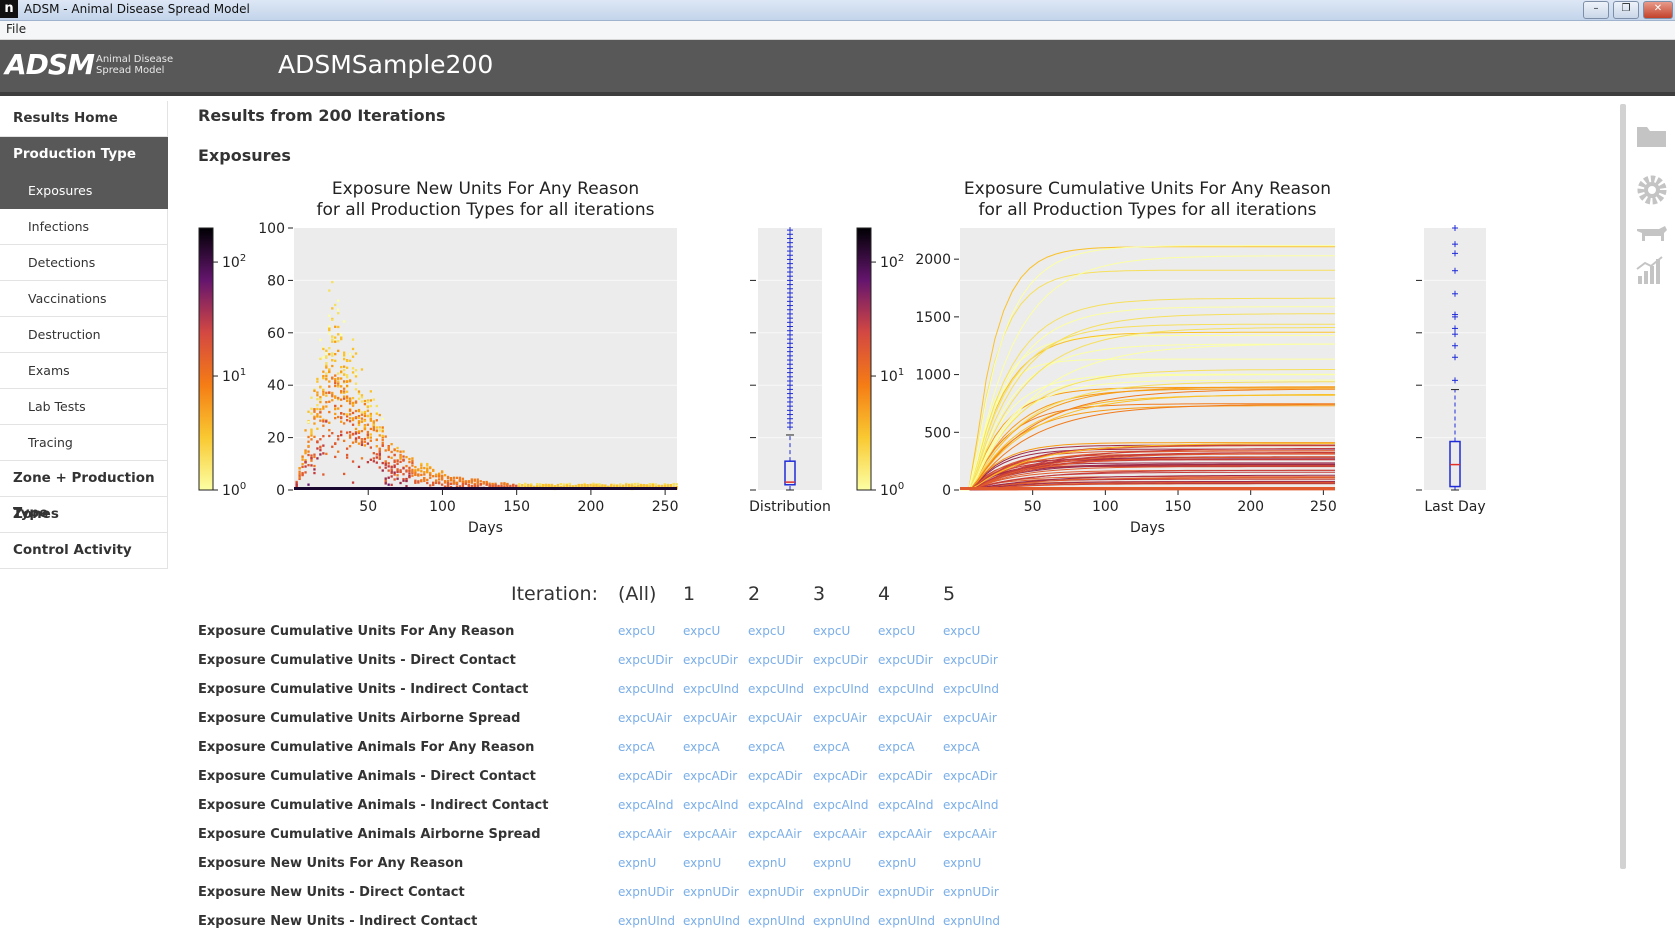 Image resolution: width=1675 pixels, height=947 pixels. What do you see at coordinates (1652, 190) in the screenshot?
I see `gear-icon` at bounding box center [1652, 190].